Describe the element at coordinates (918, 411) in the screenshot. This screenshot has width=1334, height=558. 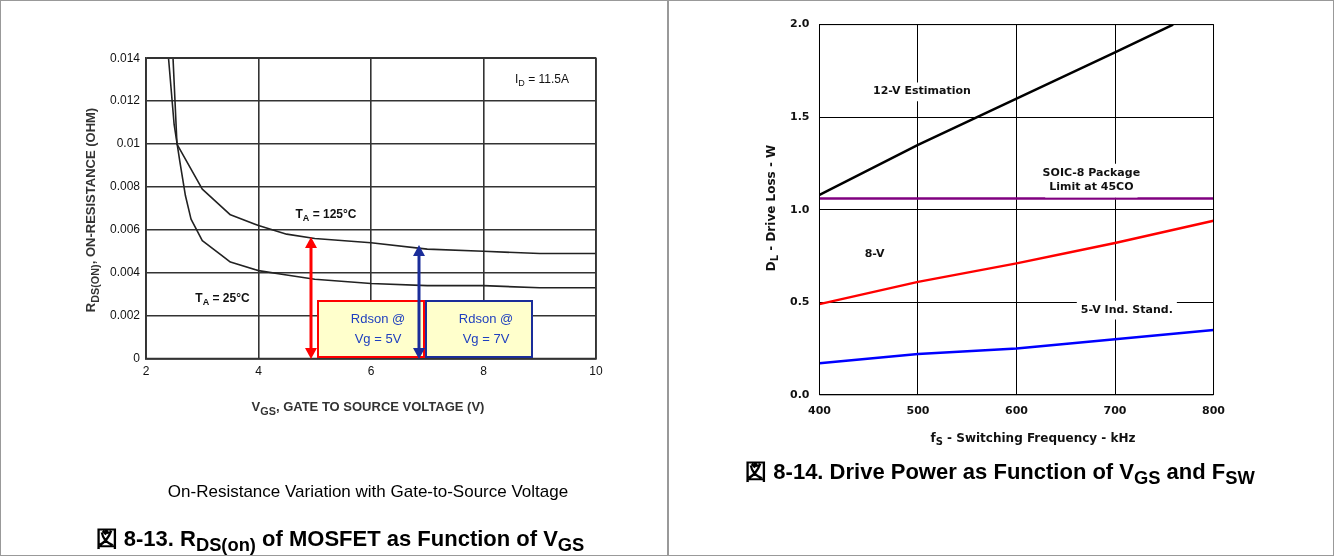
I see `x-tick-label: 500` at that location.